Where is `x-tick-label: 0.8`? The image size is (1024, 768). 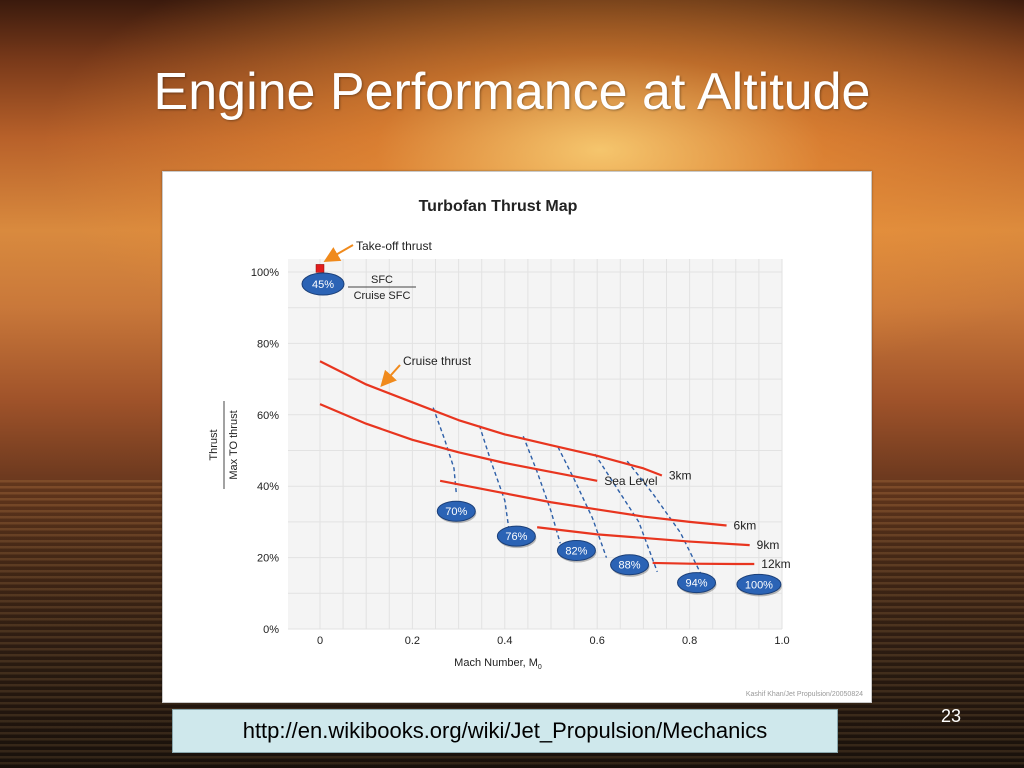 x-tick-label: 0.8 is located at coordinates (689, 641).